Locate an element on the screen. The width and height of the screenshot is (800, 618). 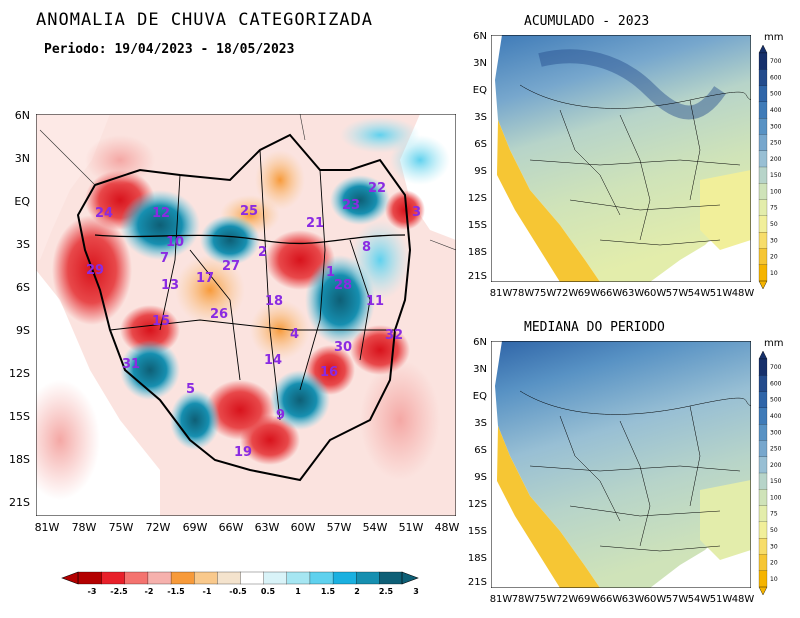
cb-label-m15: -1.5 is located at coordinates (176, 591).